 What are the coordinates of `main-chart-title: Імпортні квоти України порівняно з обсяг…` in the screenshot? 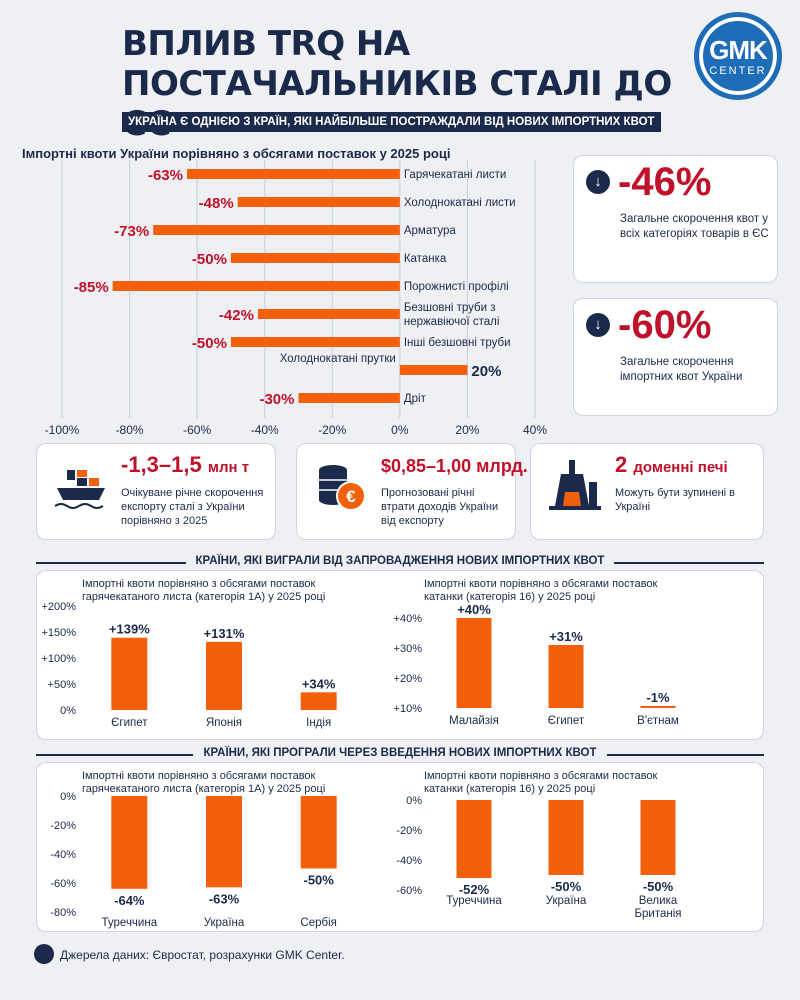 It's located at (236, 153).